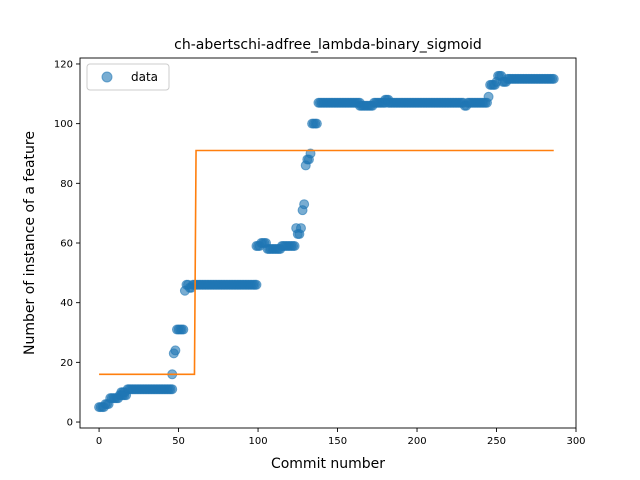 Image resolution: width=640 pixels, height=480 pixels. I want to click on y-tick-label: 0, so click(70, 423).